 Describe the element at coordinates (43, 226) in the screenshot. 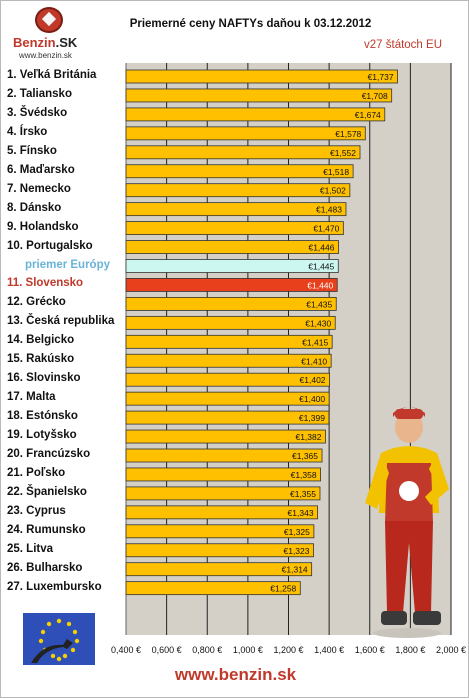

I see `category-label: 9. Holandsko` at that location.